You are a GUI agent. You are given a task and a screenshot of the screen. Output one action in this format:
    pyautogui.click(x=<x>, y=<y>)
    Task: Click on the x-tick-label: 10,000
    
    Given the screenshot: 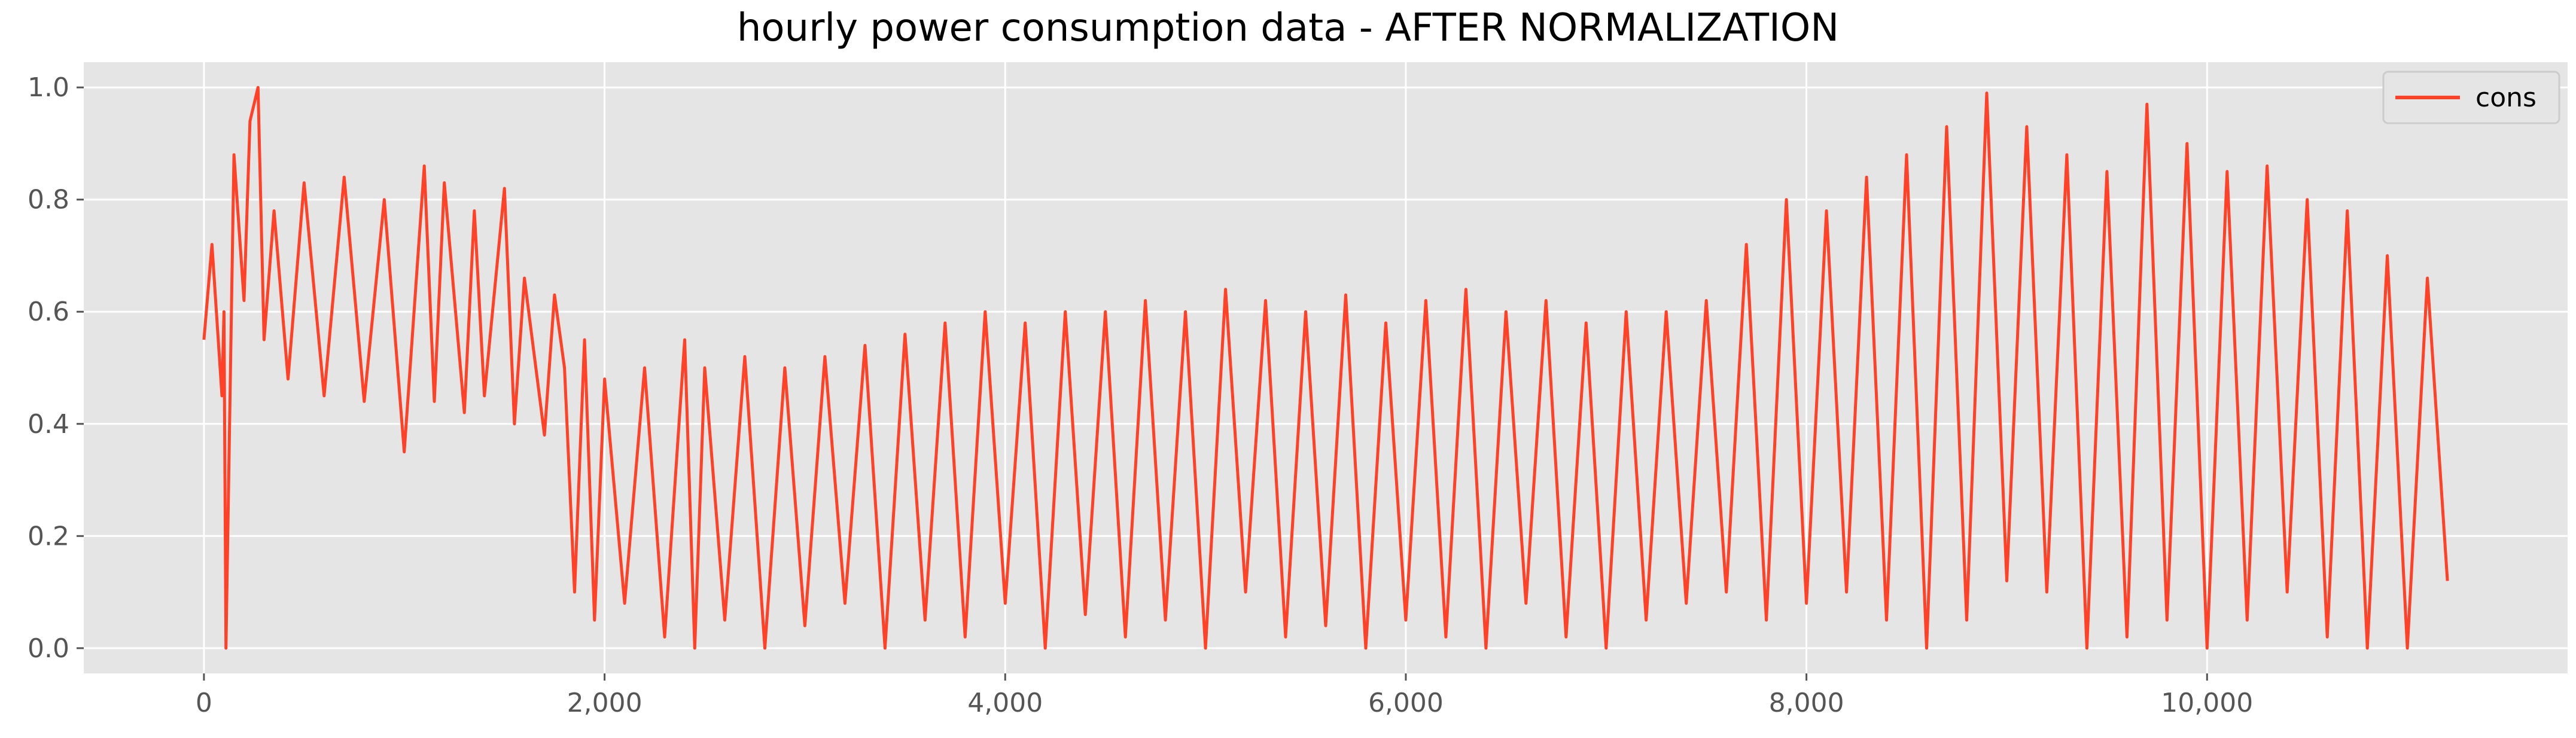 What is the action you would take?
    pyautogui.click(x=2207, y=703)
    